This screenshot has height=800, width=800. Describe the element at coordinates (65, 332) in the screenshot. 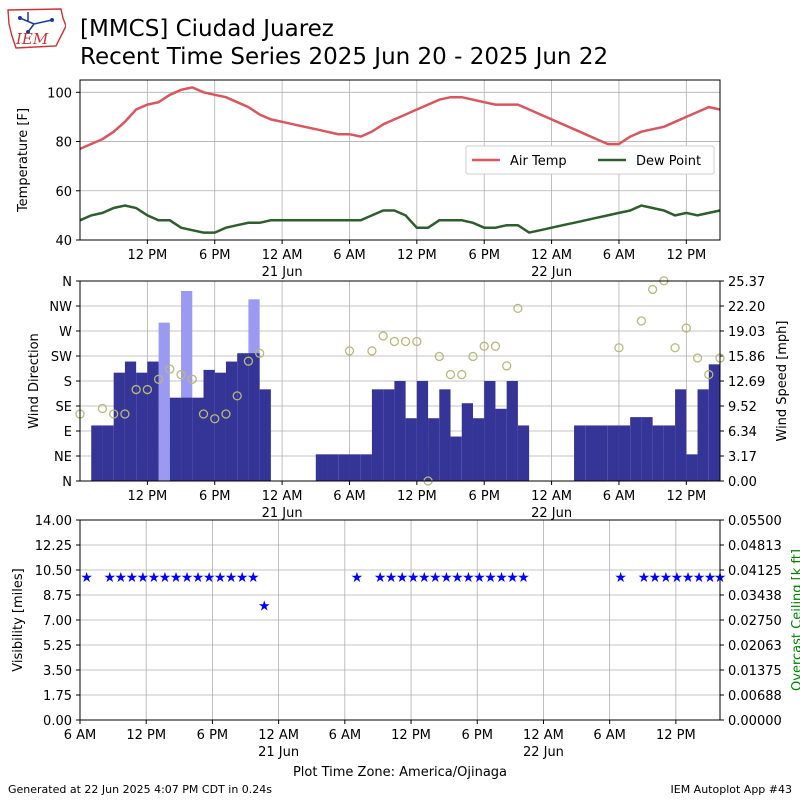

I see `wind-dir-tick-label: W` at that location.